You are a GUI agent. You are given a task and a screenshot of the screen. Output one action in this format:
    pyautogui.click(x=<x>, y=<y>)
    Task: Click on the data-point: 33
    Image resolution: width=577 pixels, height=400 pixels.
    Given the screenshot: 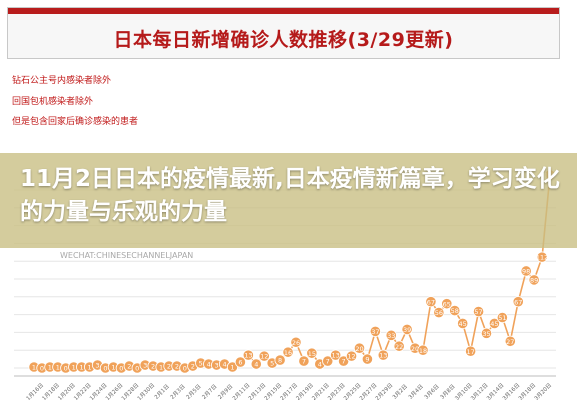 What is the action you would take?
    pyautogui.click(x=391, y=335)
    